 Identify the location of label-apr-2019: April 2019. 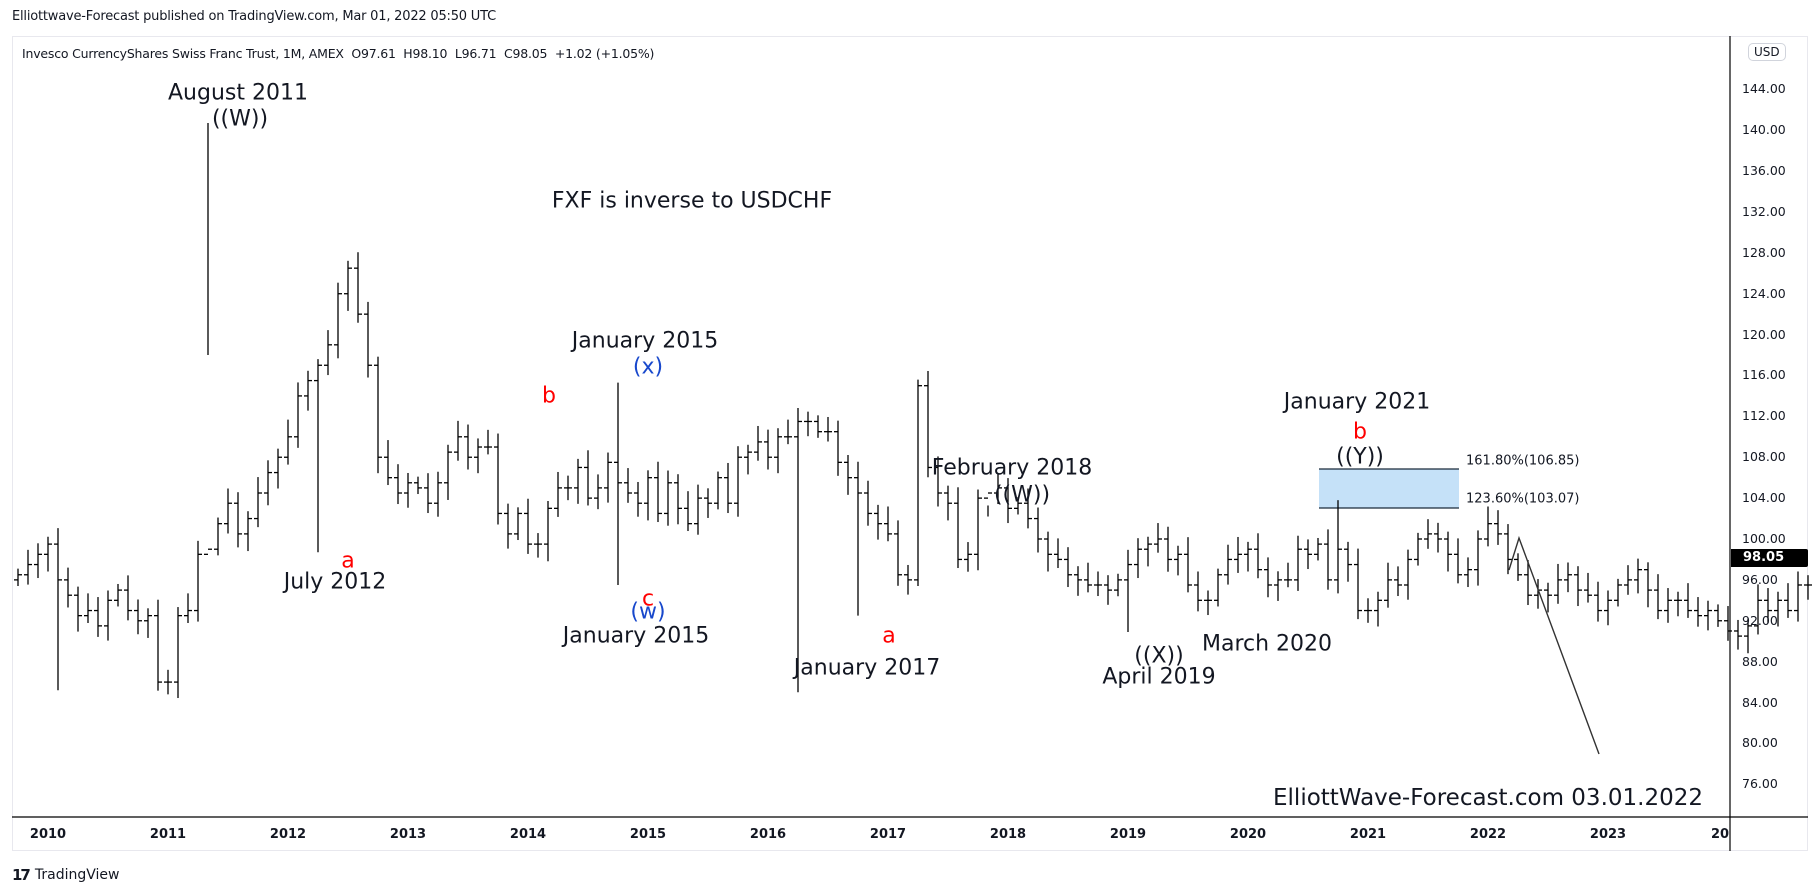
(1159, 677).